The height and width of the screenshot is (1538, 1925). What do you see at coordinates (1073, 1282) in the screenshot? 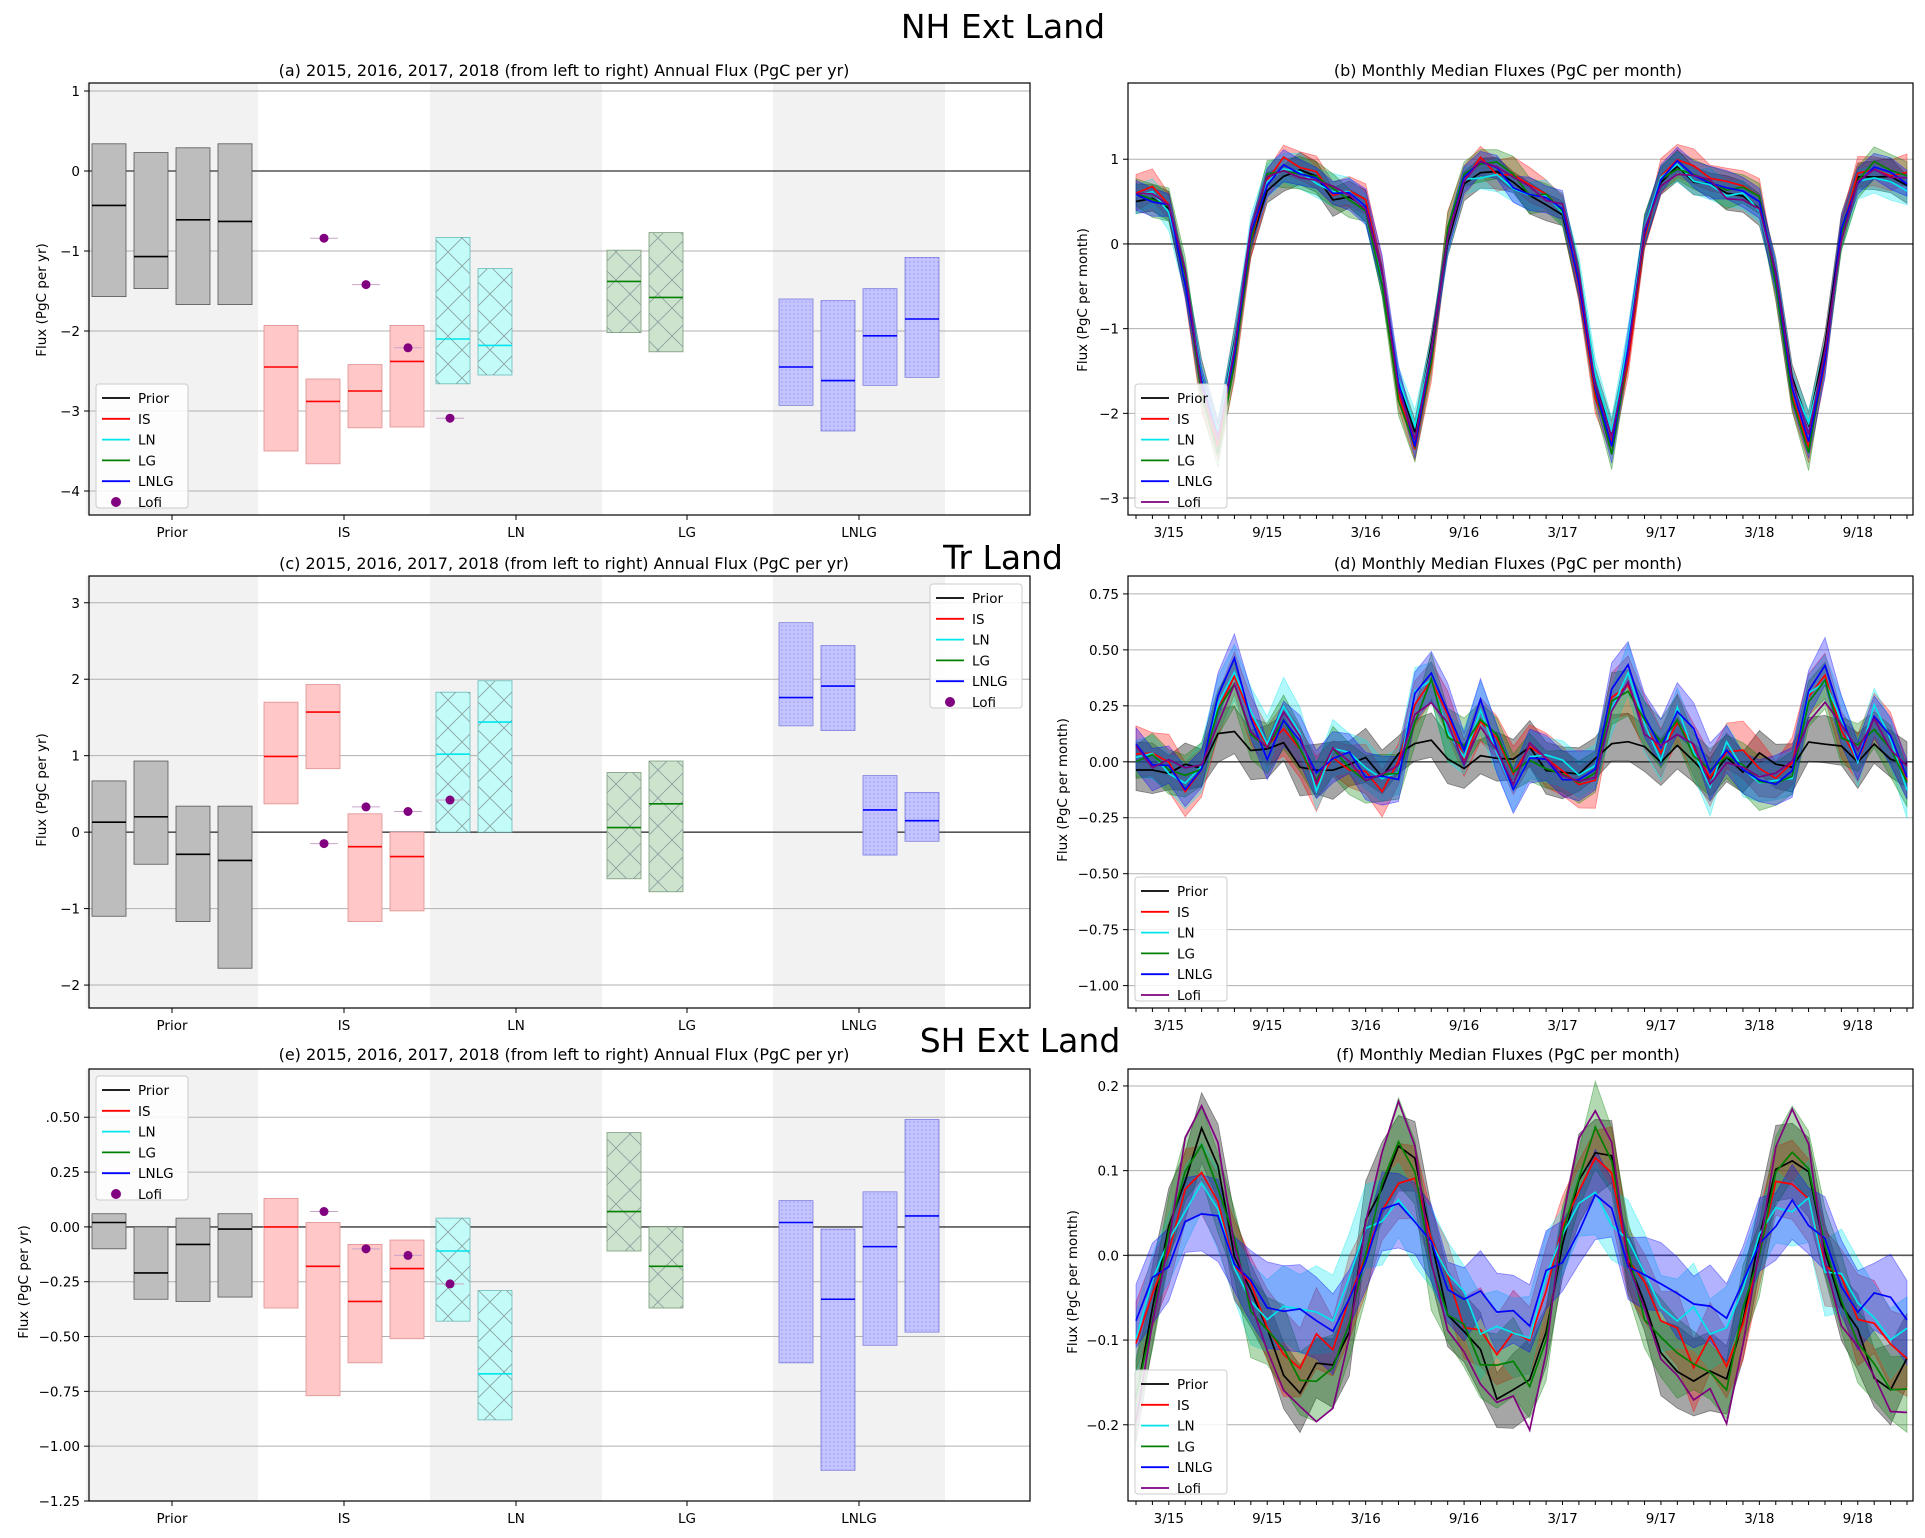
I see `y-axis-label-f: Flux (PgC per month)` at bounding box center [1073, 1282].